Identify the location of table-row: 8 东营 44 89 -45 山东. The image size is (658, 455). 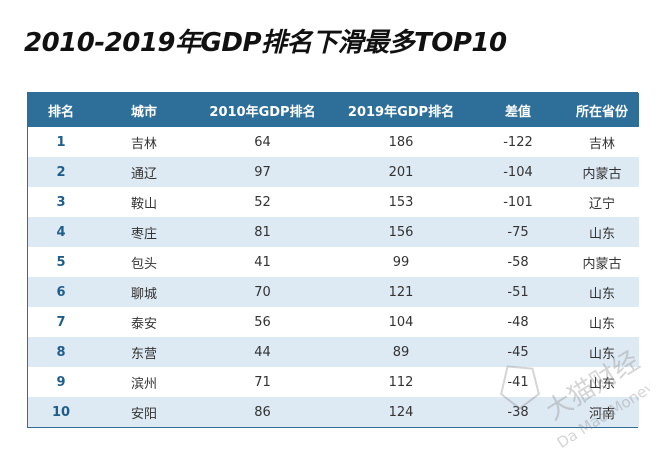
(333, 352).